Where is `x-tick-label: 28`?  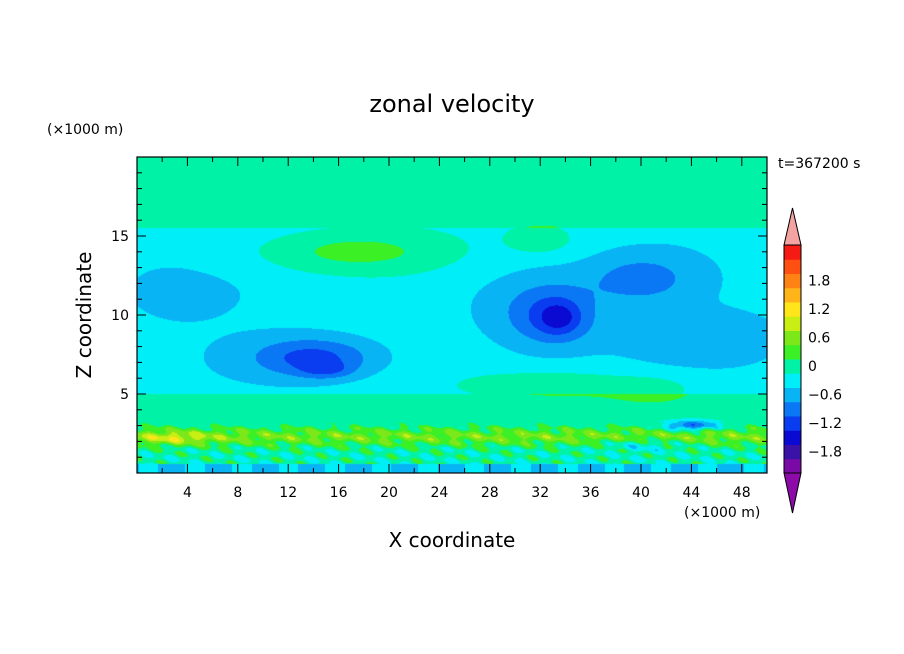 x-tick-label: 28 is located at coordinates (490, 493).